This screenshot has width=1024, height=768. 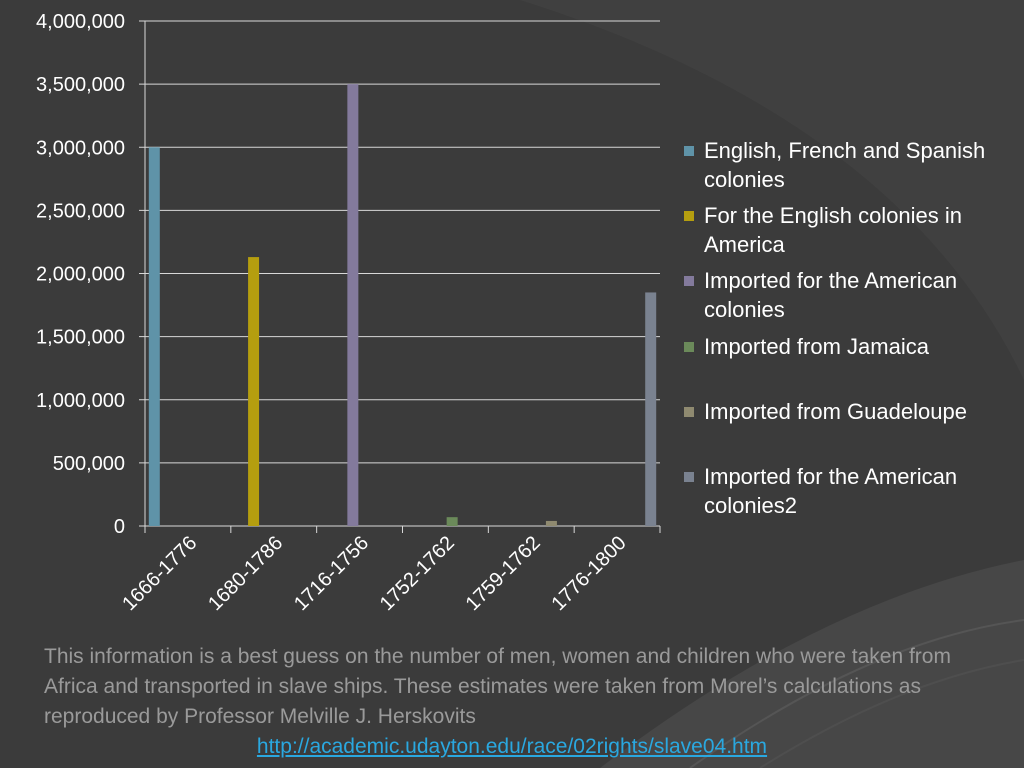 I want to click on y-tick-label: 2,500,000, so click(x=80, y=211).